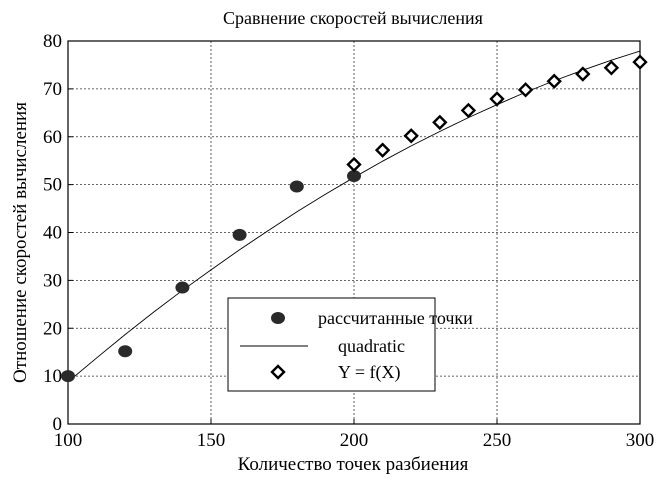  Describe the element at coordinates (369, 372) in the screenshot. I see `legend-label: Y = f(X)` at that location.